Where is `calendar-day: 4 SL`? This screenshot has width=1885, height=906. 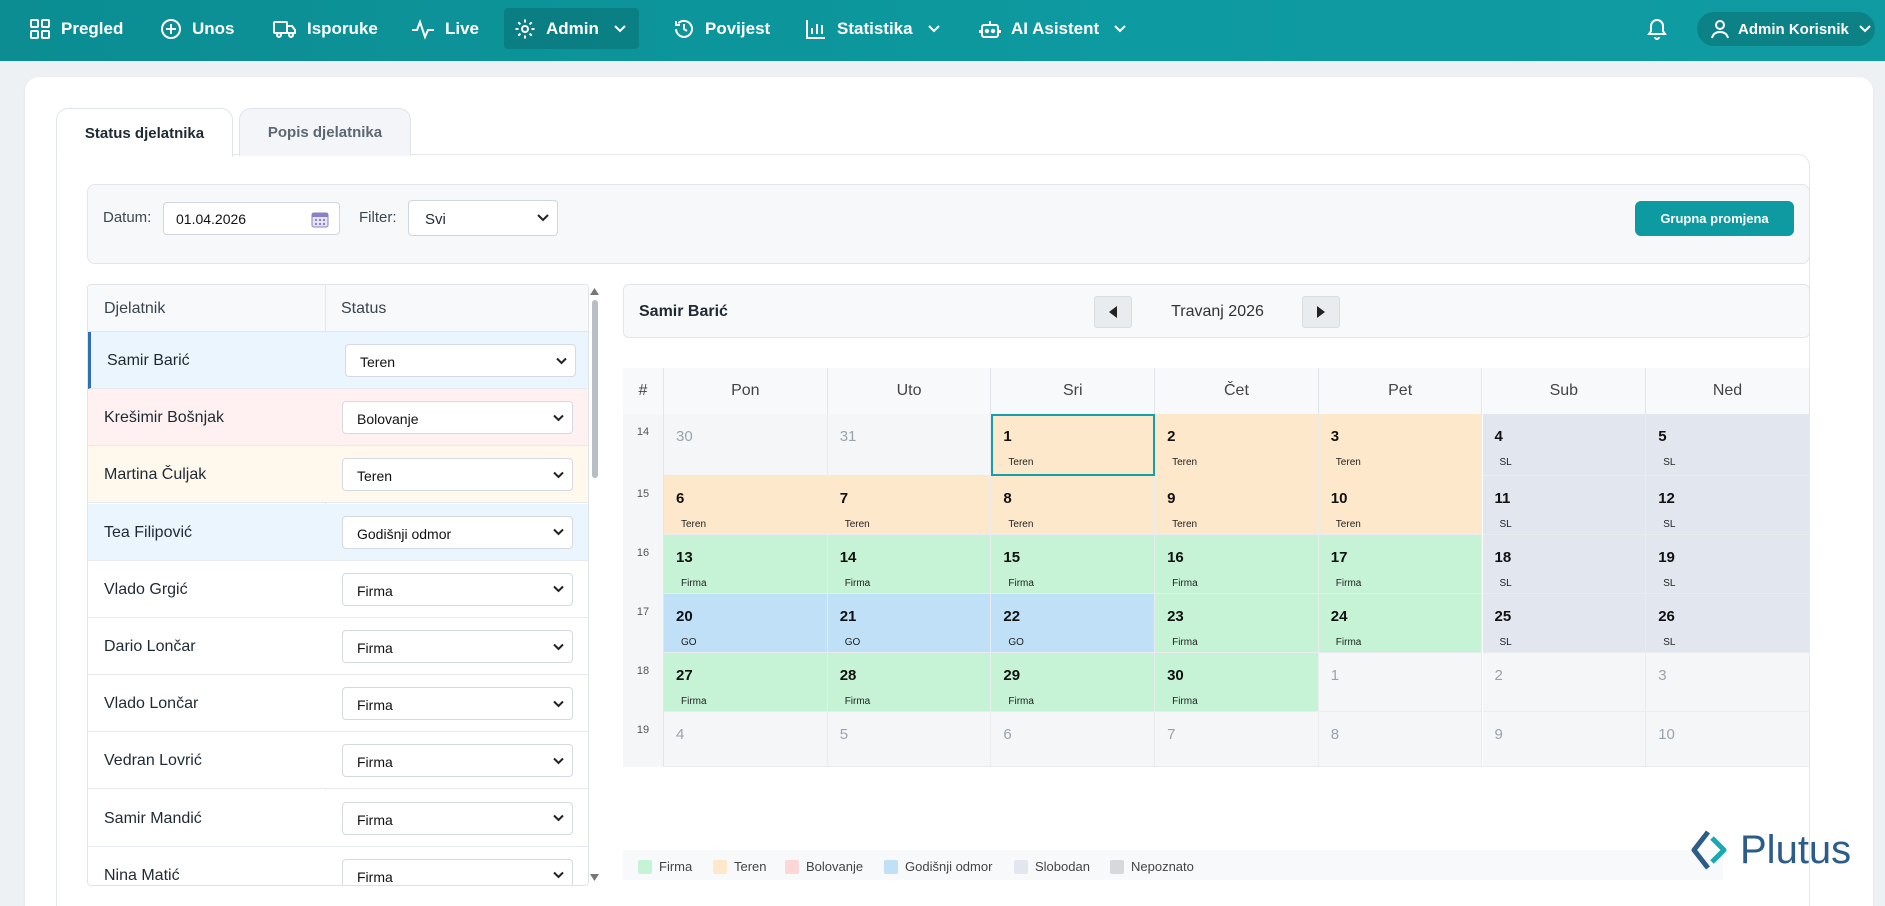 calendar-day: 4 SL is located at coordinates (1564, 445).